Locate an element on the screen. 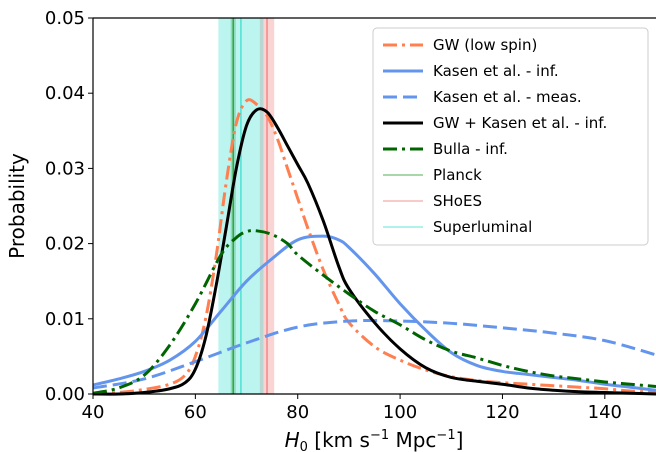 Image resolution: width=656 pixels, height=452 pixels. legend-label-shoes: SHoES is located at coordinates (457, 201).